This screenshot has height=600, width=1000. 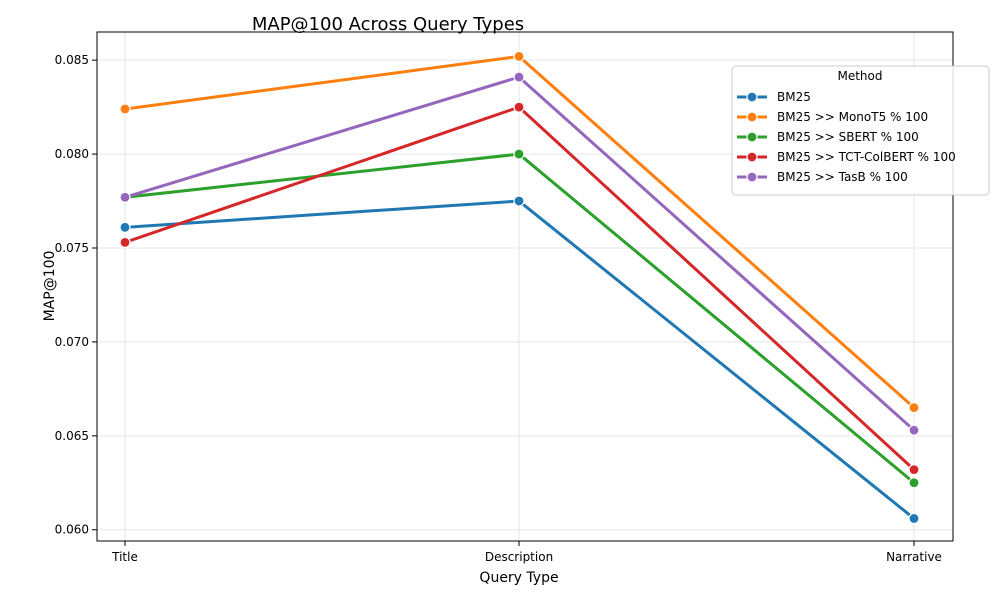 What do you see at coordinates (388, 24) in the screenshot?
I see `chart-title: MAP@100 Across Query Types` at bounding box center [388, 24].